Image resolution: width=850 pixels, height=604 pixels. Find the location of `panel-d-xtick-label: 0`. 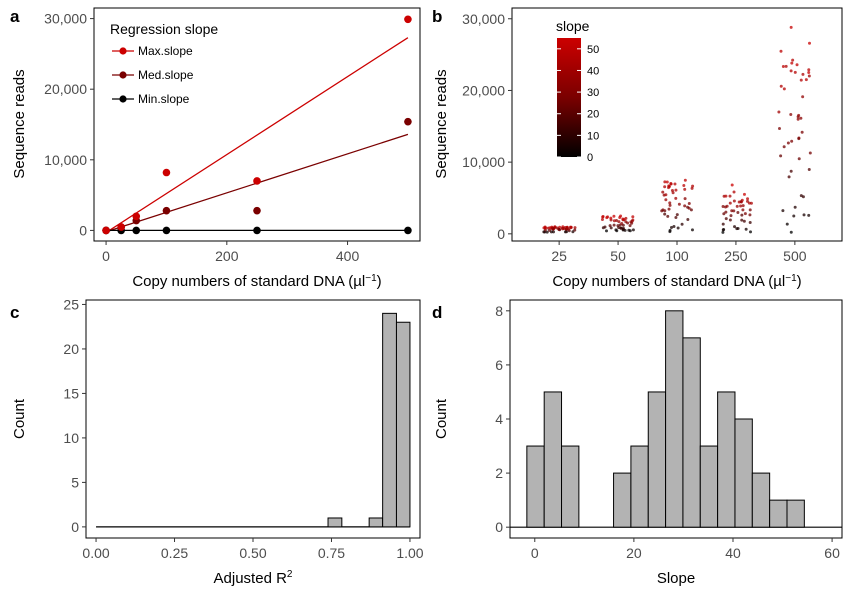

panel-d-xtick-label: 0 is located at coordinates (535, 553).